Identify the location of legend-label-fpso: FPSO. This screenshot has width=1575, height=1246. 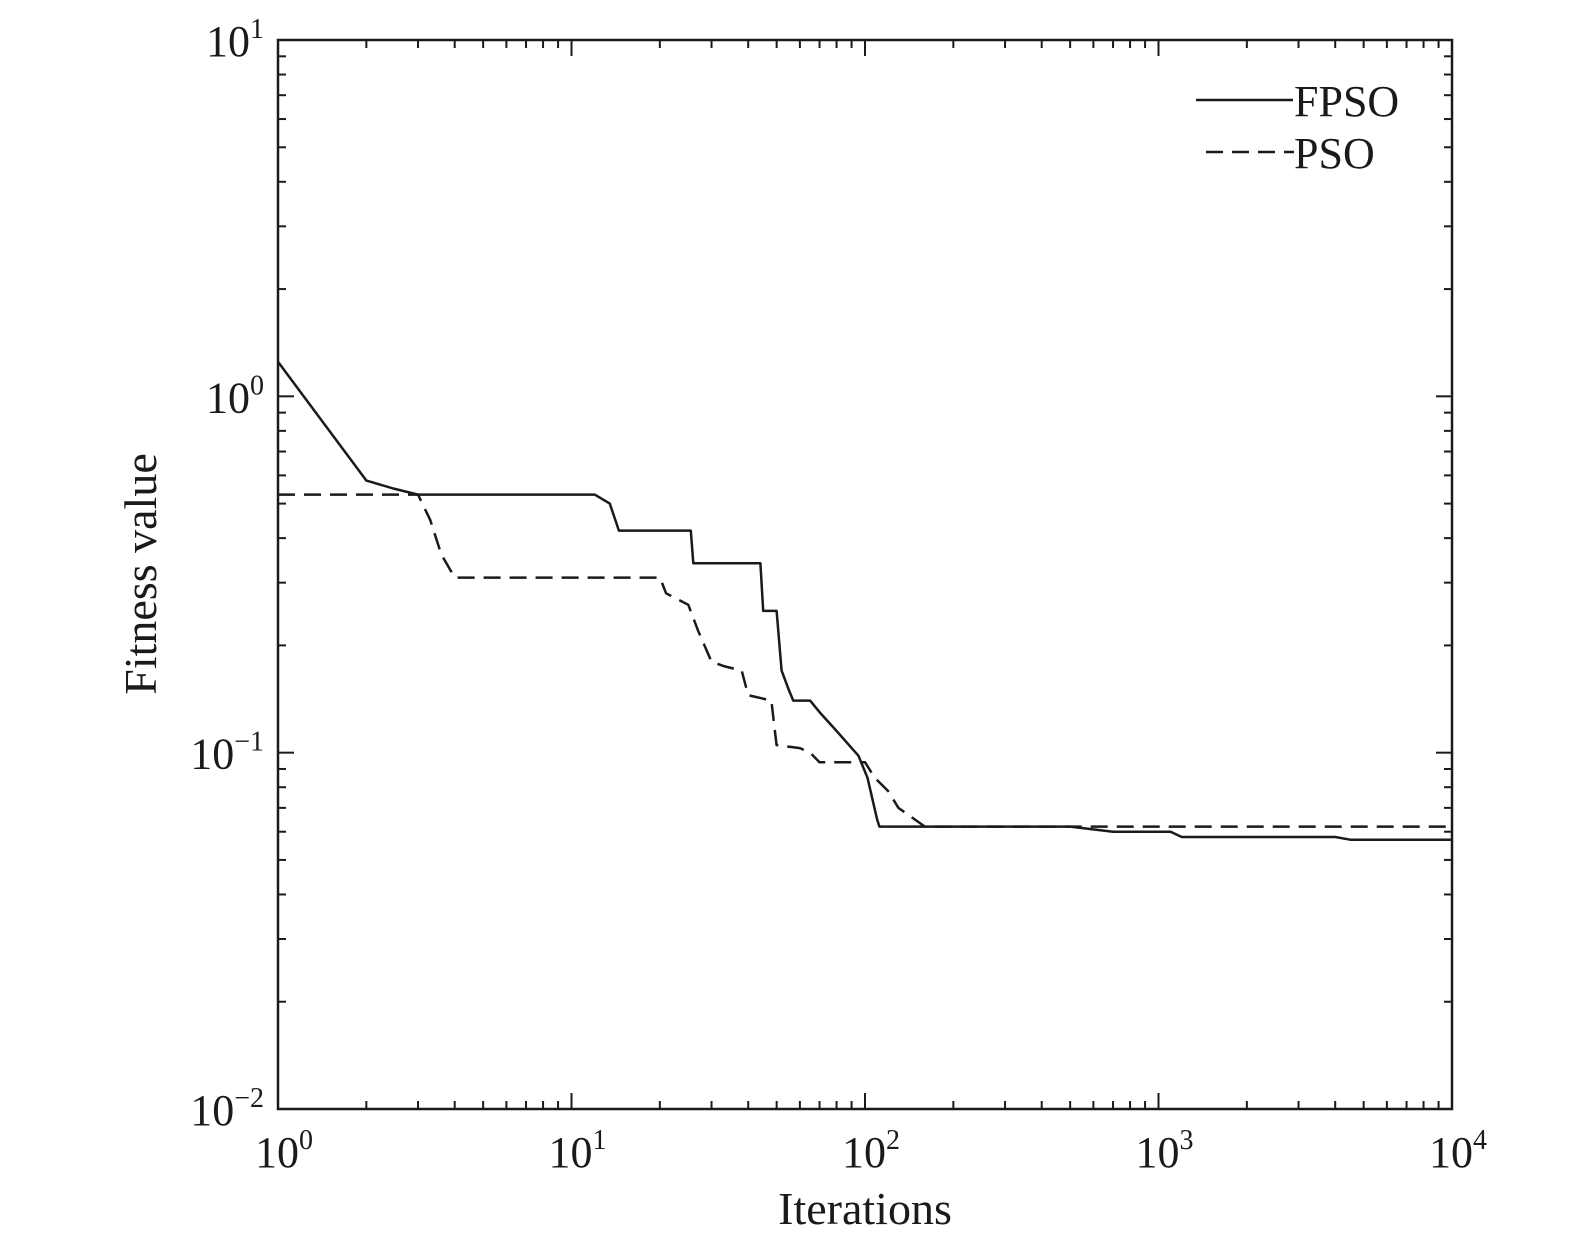
(1346, 101).